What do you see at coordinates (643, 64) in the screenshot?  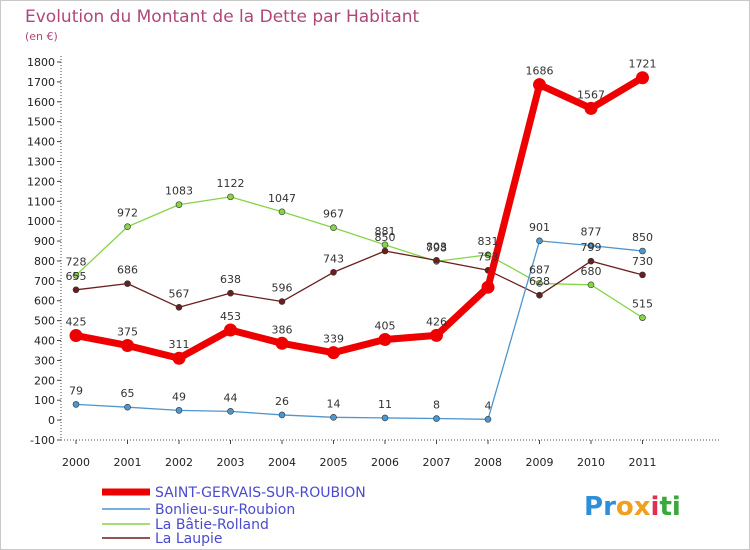 I see `data-label: 1721` at bounding box center [643, 64].